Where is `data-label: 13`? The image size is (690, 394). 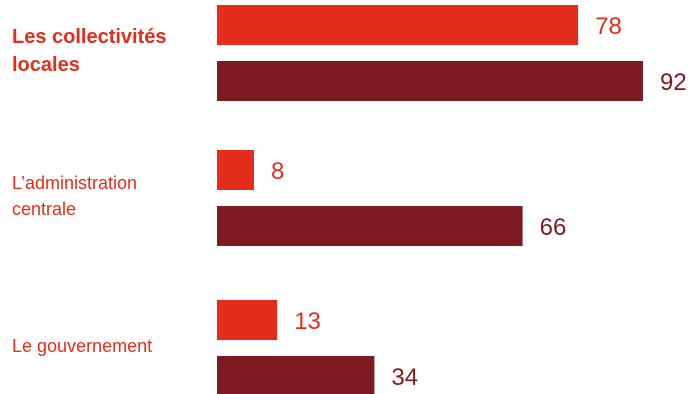 data-label: 13 is located at coordinates (307, 321).